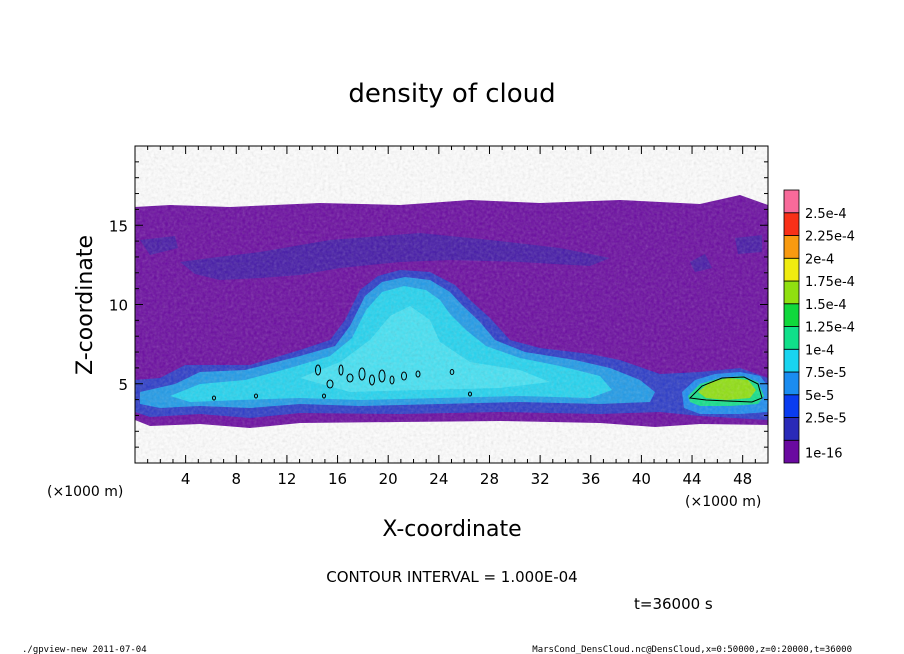 The height and width of the screenshot is (654, 904). I want to click on colorbar-label: 2e-4, so click(819, 259).